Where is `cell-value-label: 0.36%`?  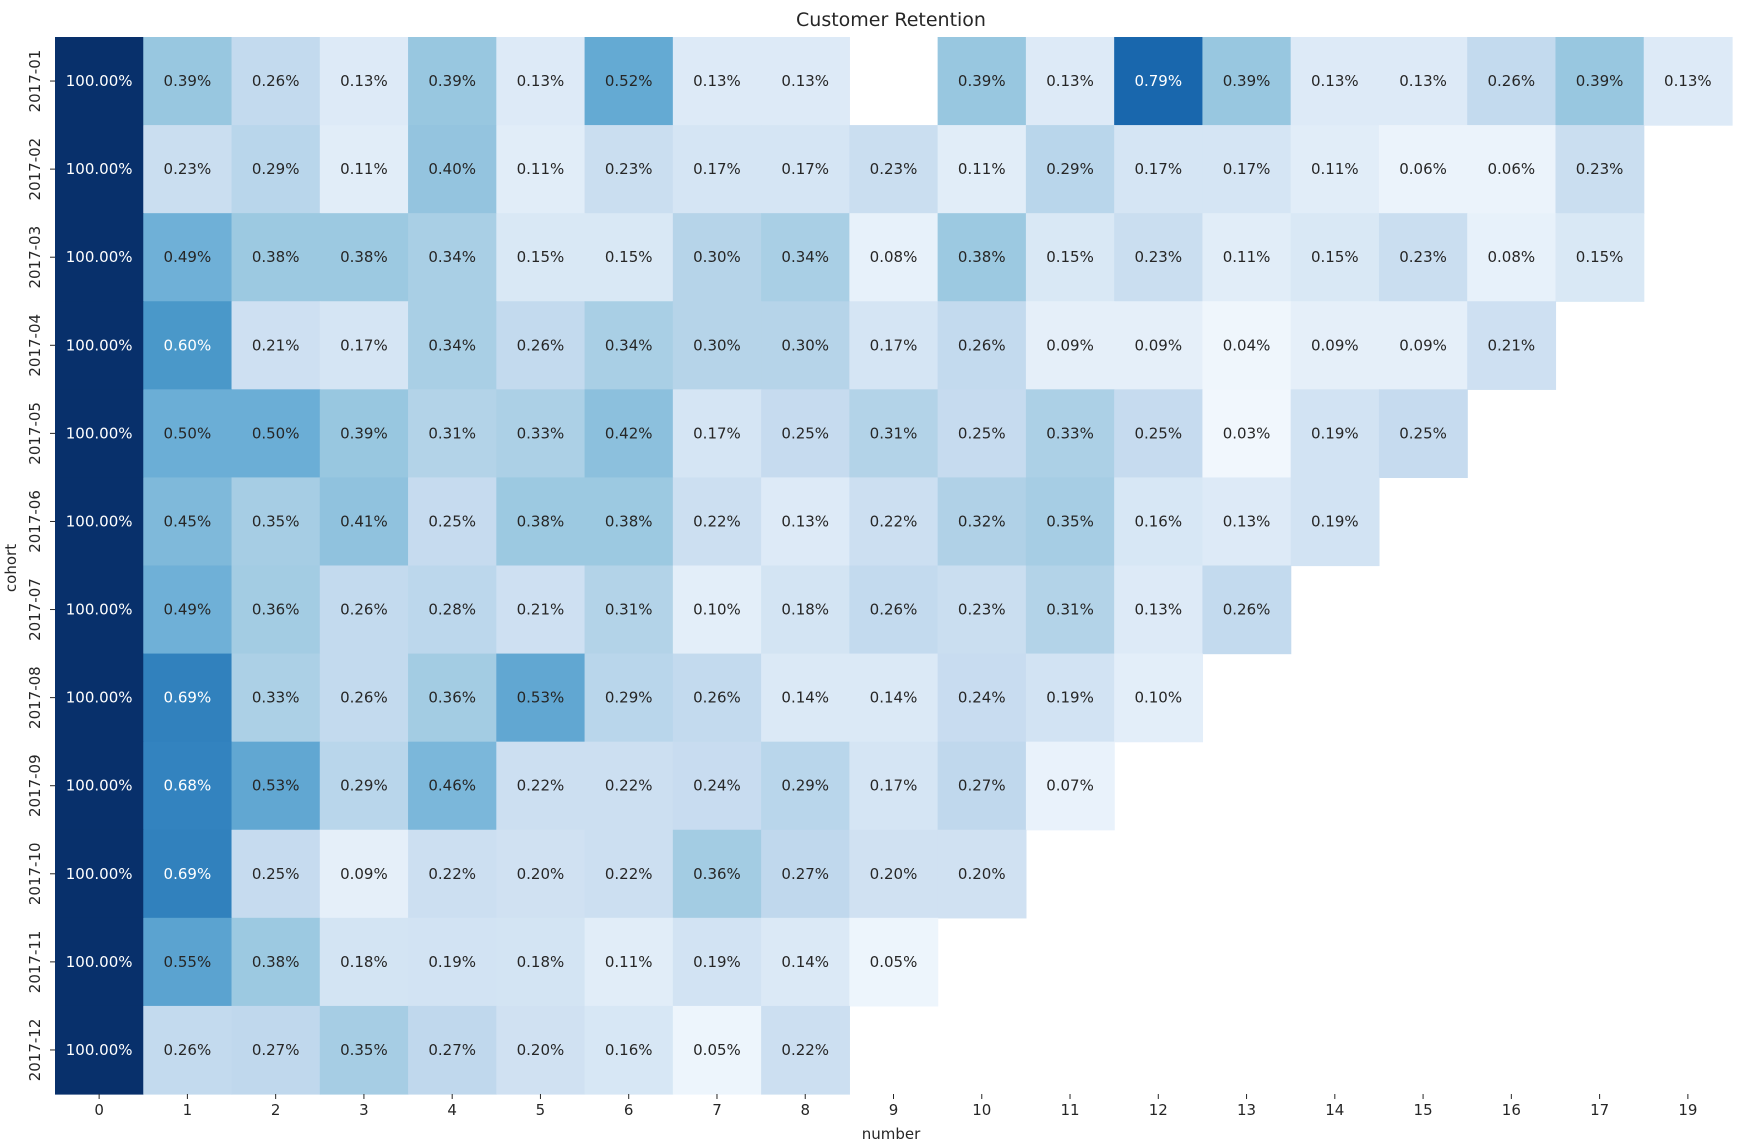 cell-value-label: 0.36% is located at coordinates (717, 874).